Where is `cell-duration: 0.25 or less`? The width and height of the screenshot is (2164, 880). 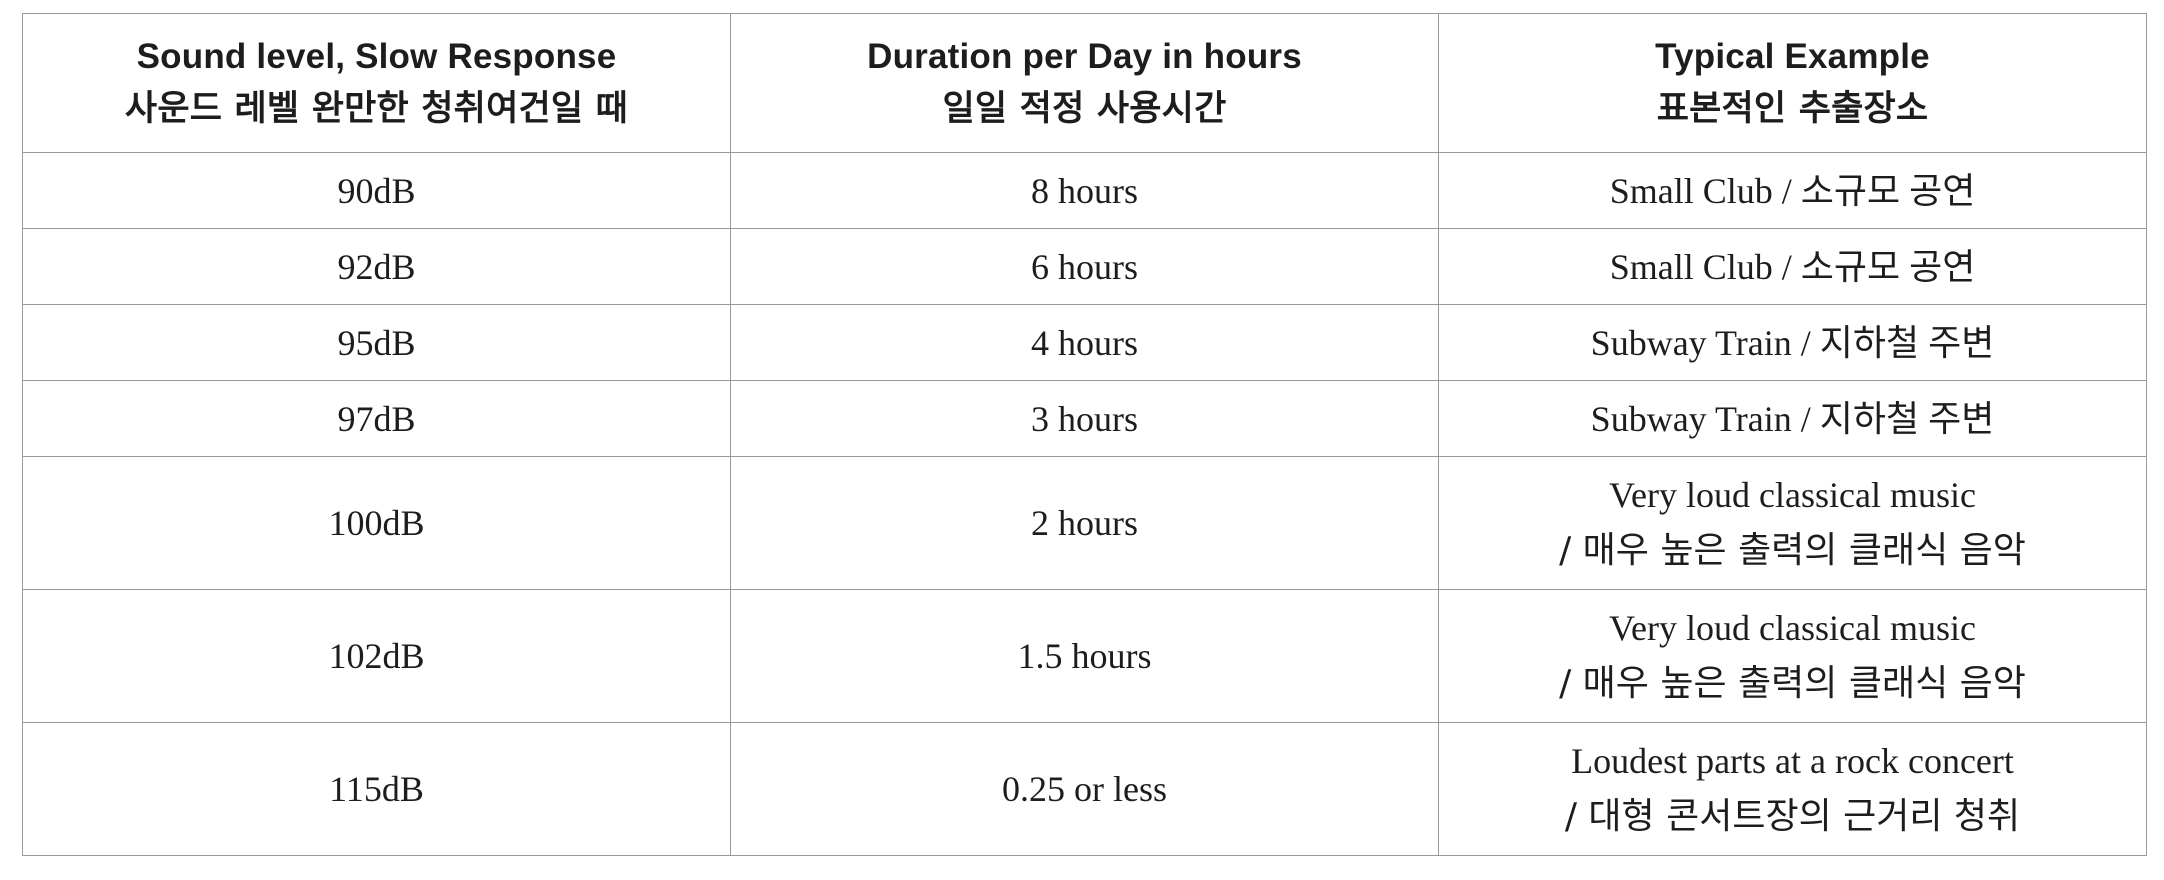
cell-duration: 0.25 or less is located at coordinates (1084, 789).